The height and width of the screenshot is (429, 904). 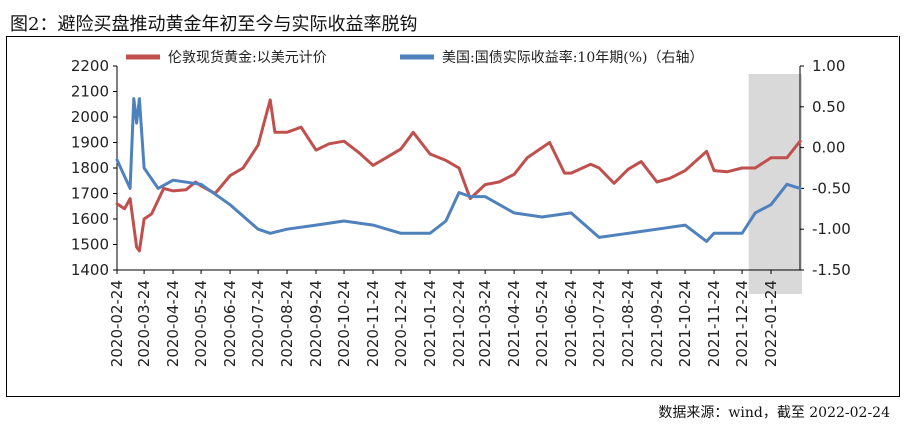 I want to click on x-tick-label: 2020-07-24, so click(x=258, y=323).